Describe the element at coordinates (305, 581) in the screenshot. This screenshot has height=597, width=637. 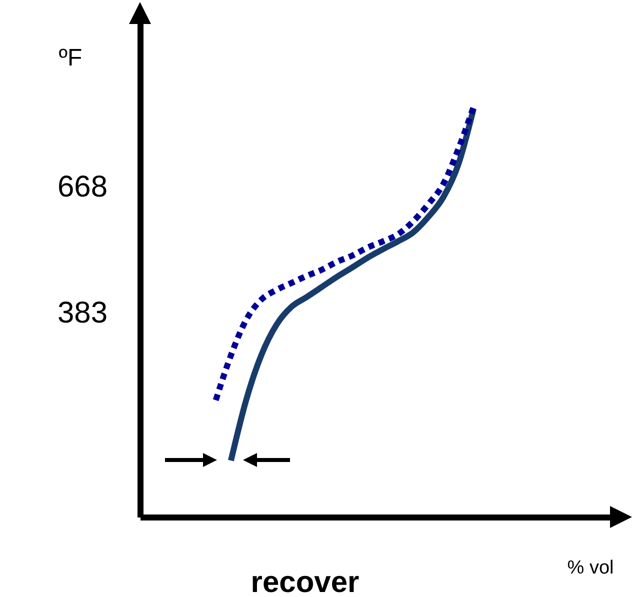
I see `text: recover` at that location.